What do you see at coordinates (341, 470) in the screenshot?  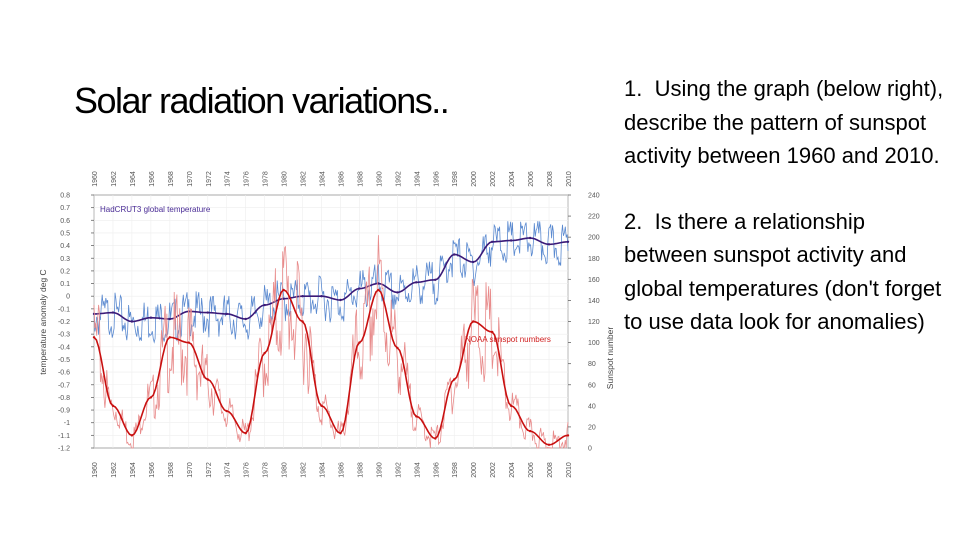 I see `x-tick-label-bottom: 1986` at bounding box center [341, 470].